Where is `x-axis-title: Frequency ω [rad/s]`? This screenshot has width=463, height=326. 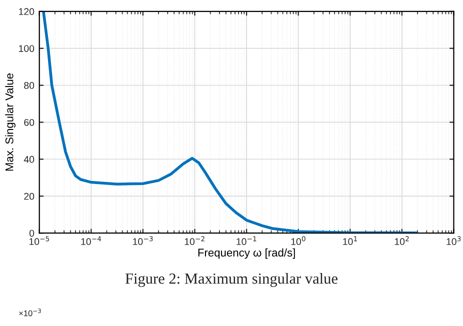
x-axis-title: Frequency ω [rad/s] is located at coordinates (246, 253).